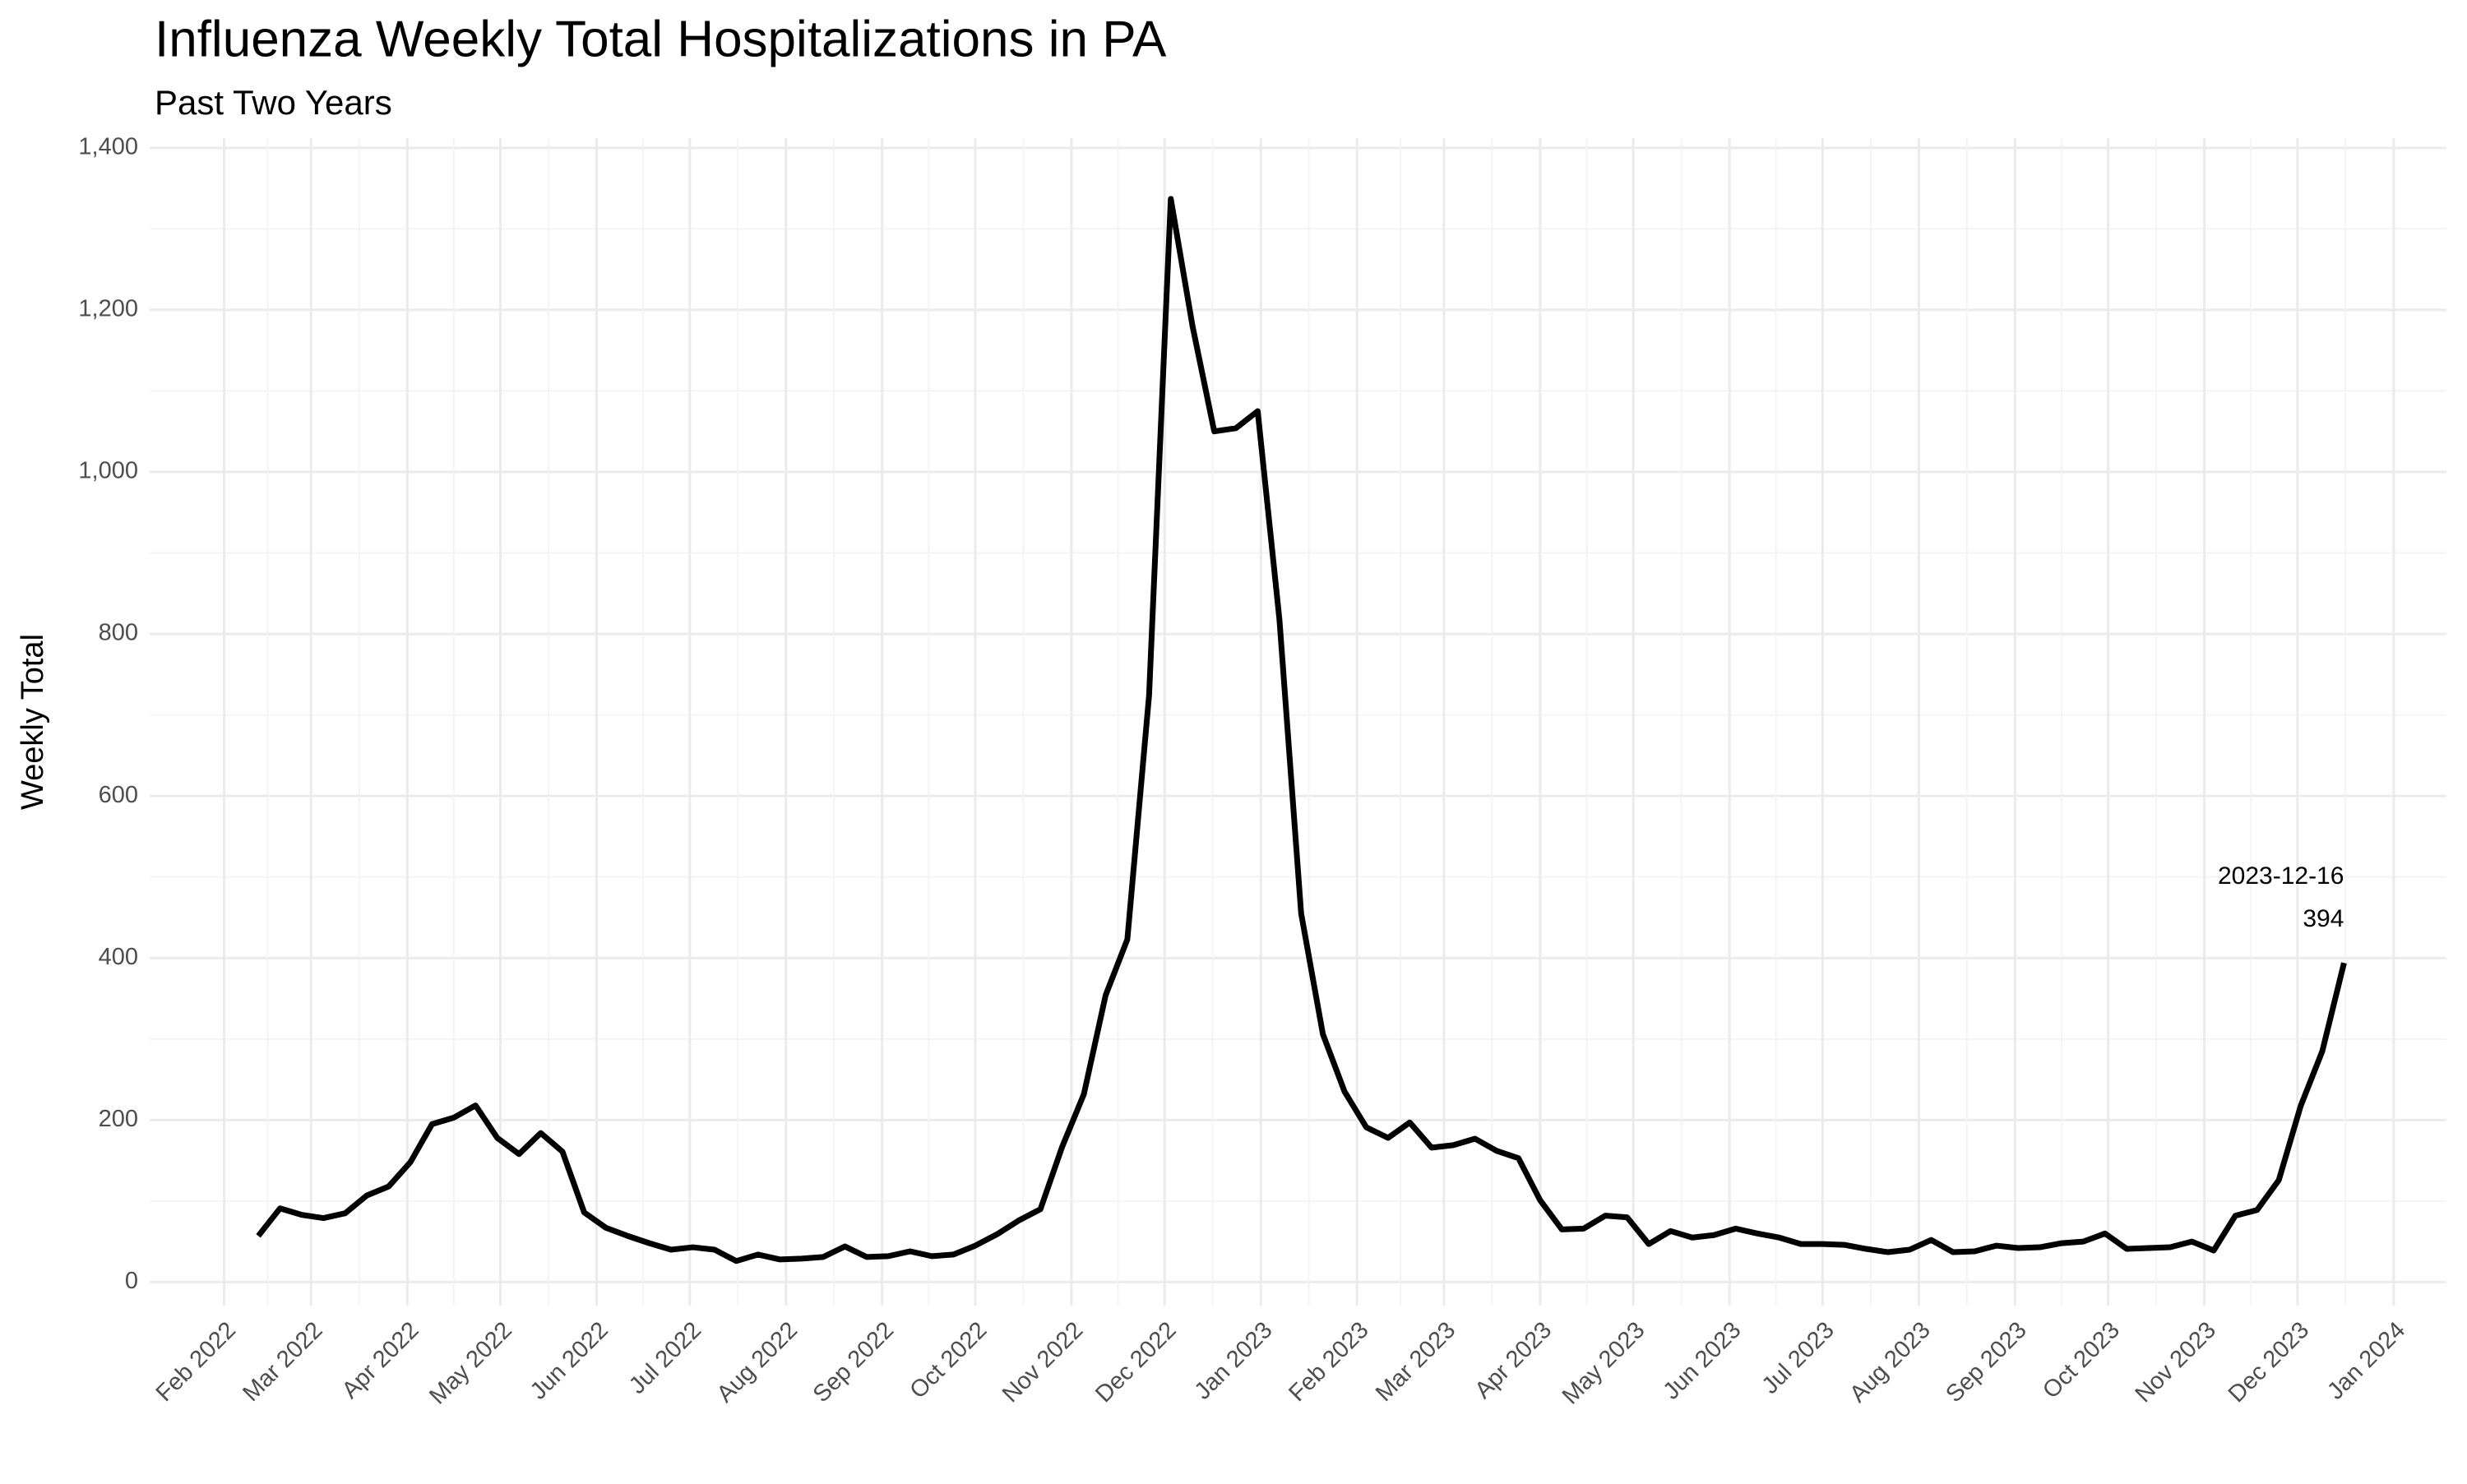  Describe the element at coordinates (1136, 1363) in the screenshot. I see `x-tick-label: Dec 2022` at that location.